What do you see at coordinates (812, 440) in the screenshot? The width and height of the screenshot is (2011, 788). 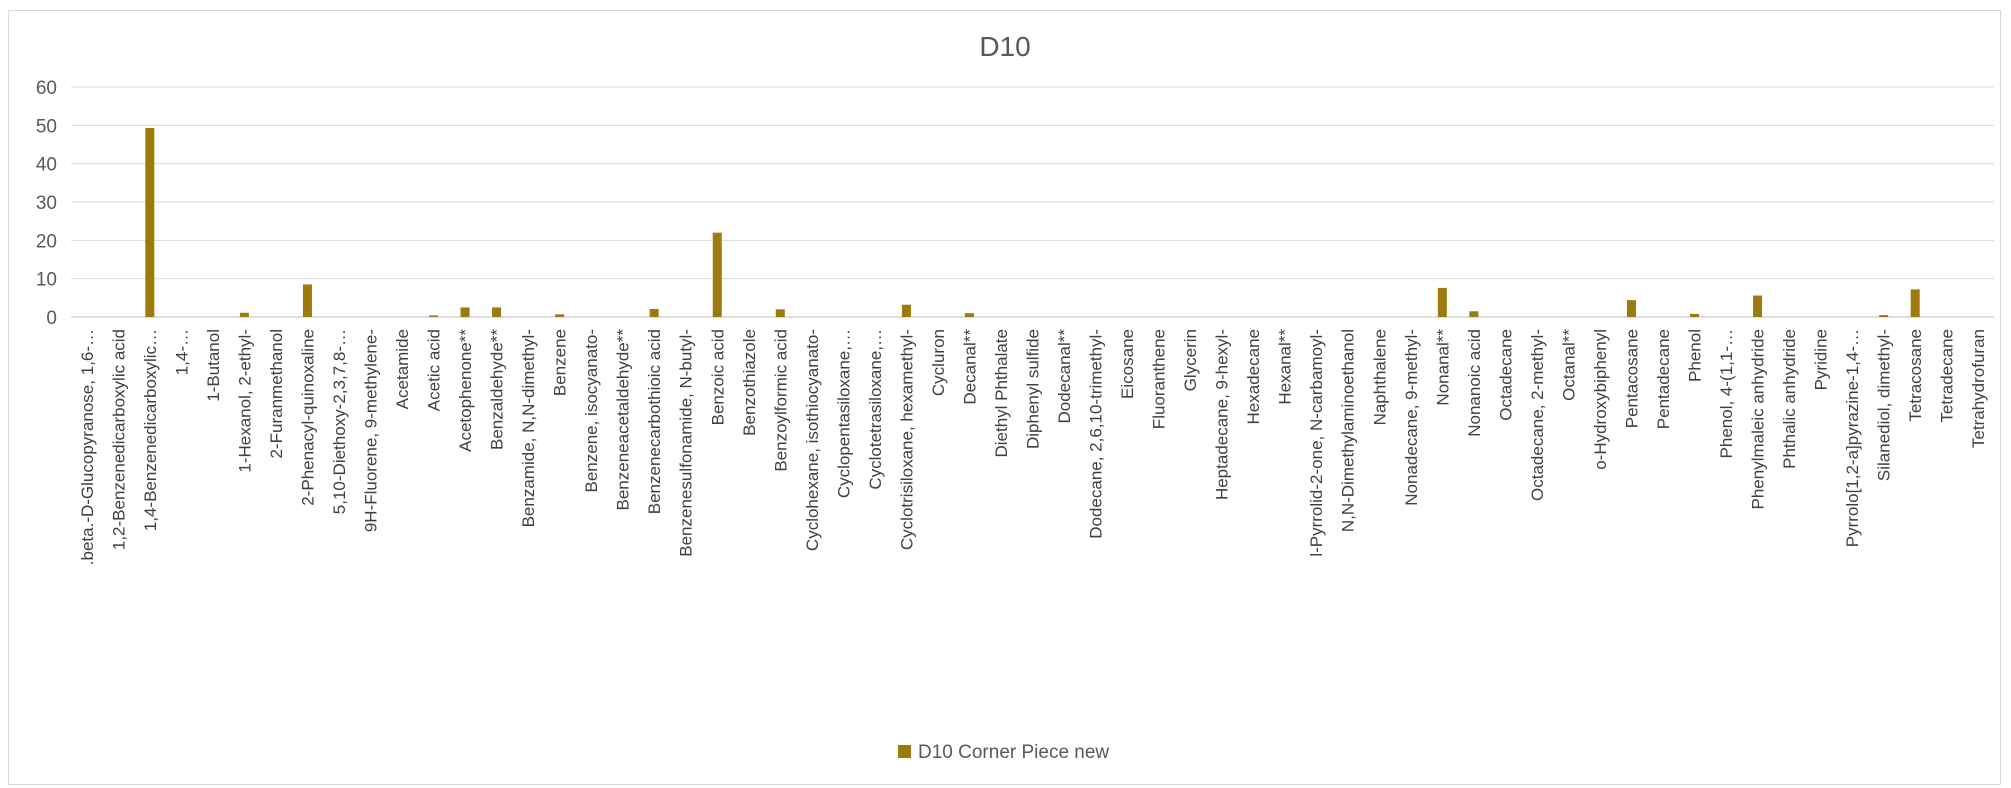 I see `x-tick-label: Cyclohexane, isothiocyanato-` at bounding box center [812, 440].